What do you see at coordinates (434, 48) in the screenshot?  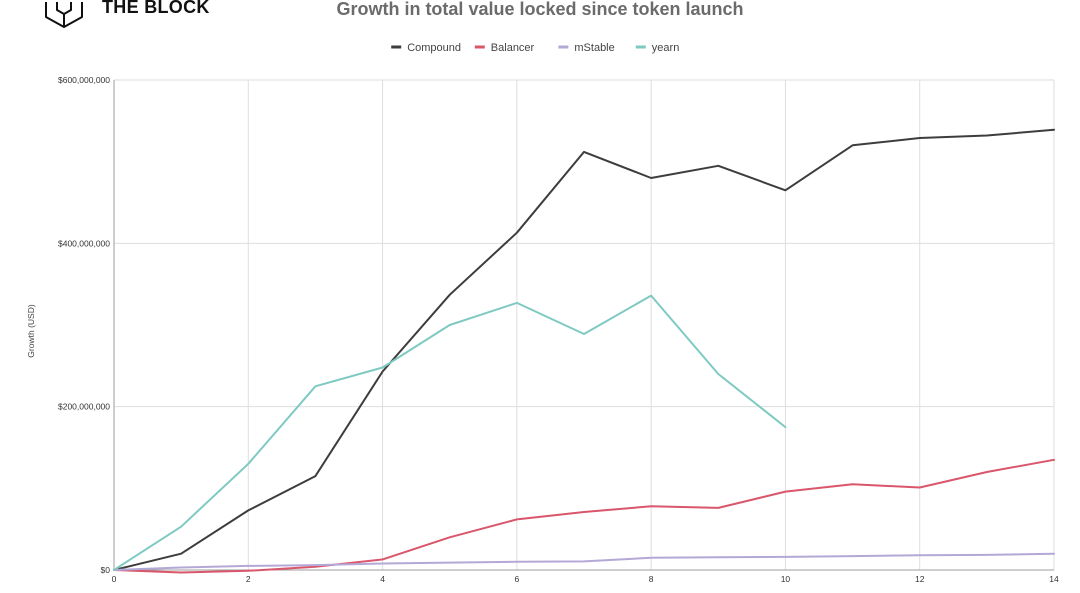 I see `legend-label: Compound` at bounding box center [434, 48].